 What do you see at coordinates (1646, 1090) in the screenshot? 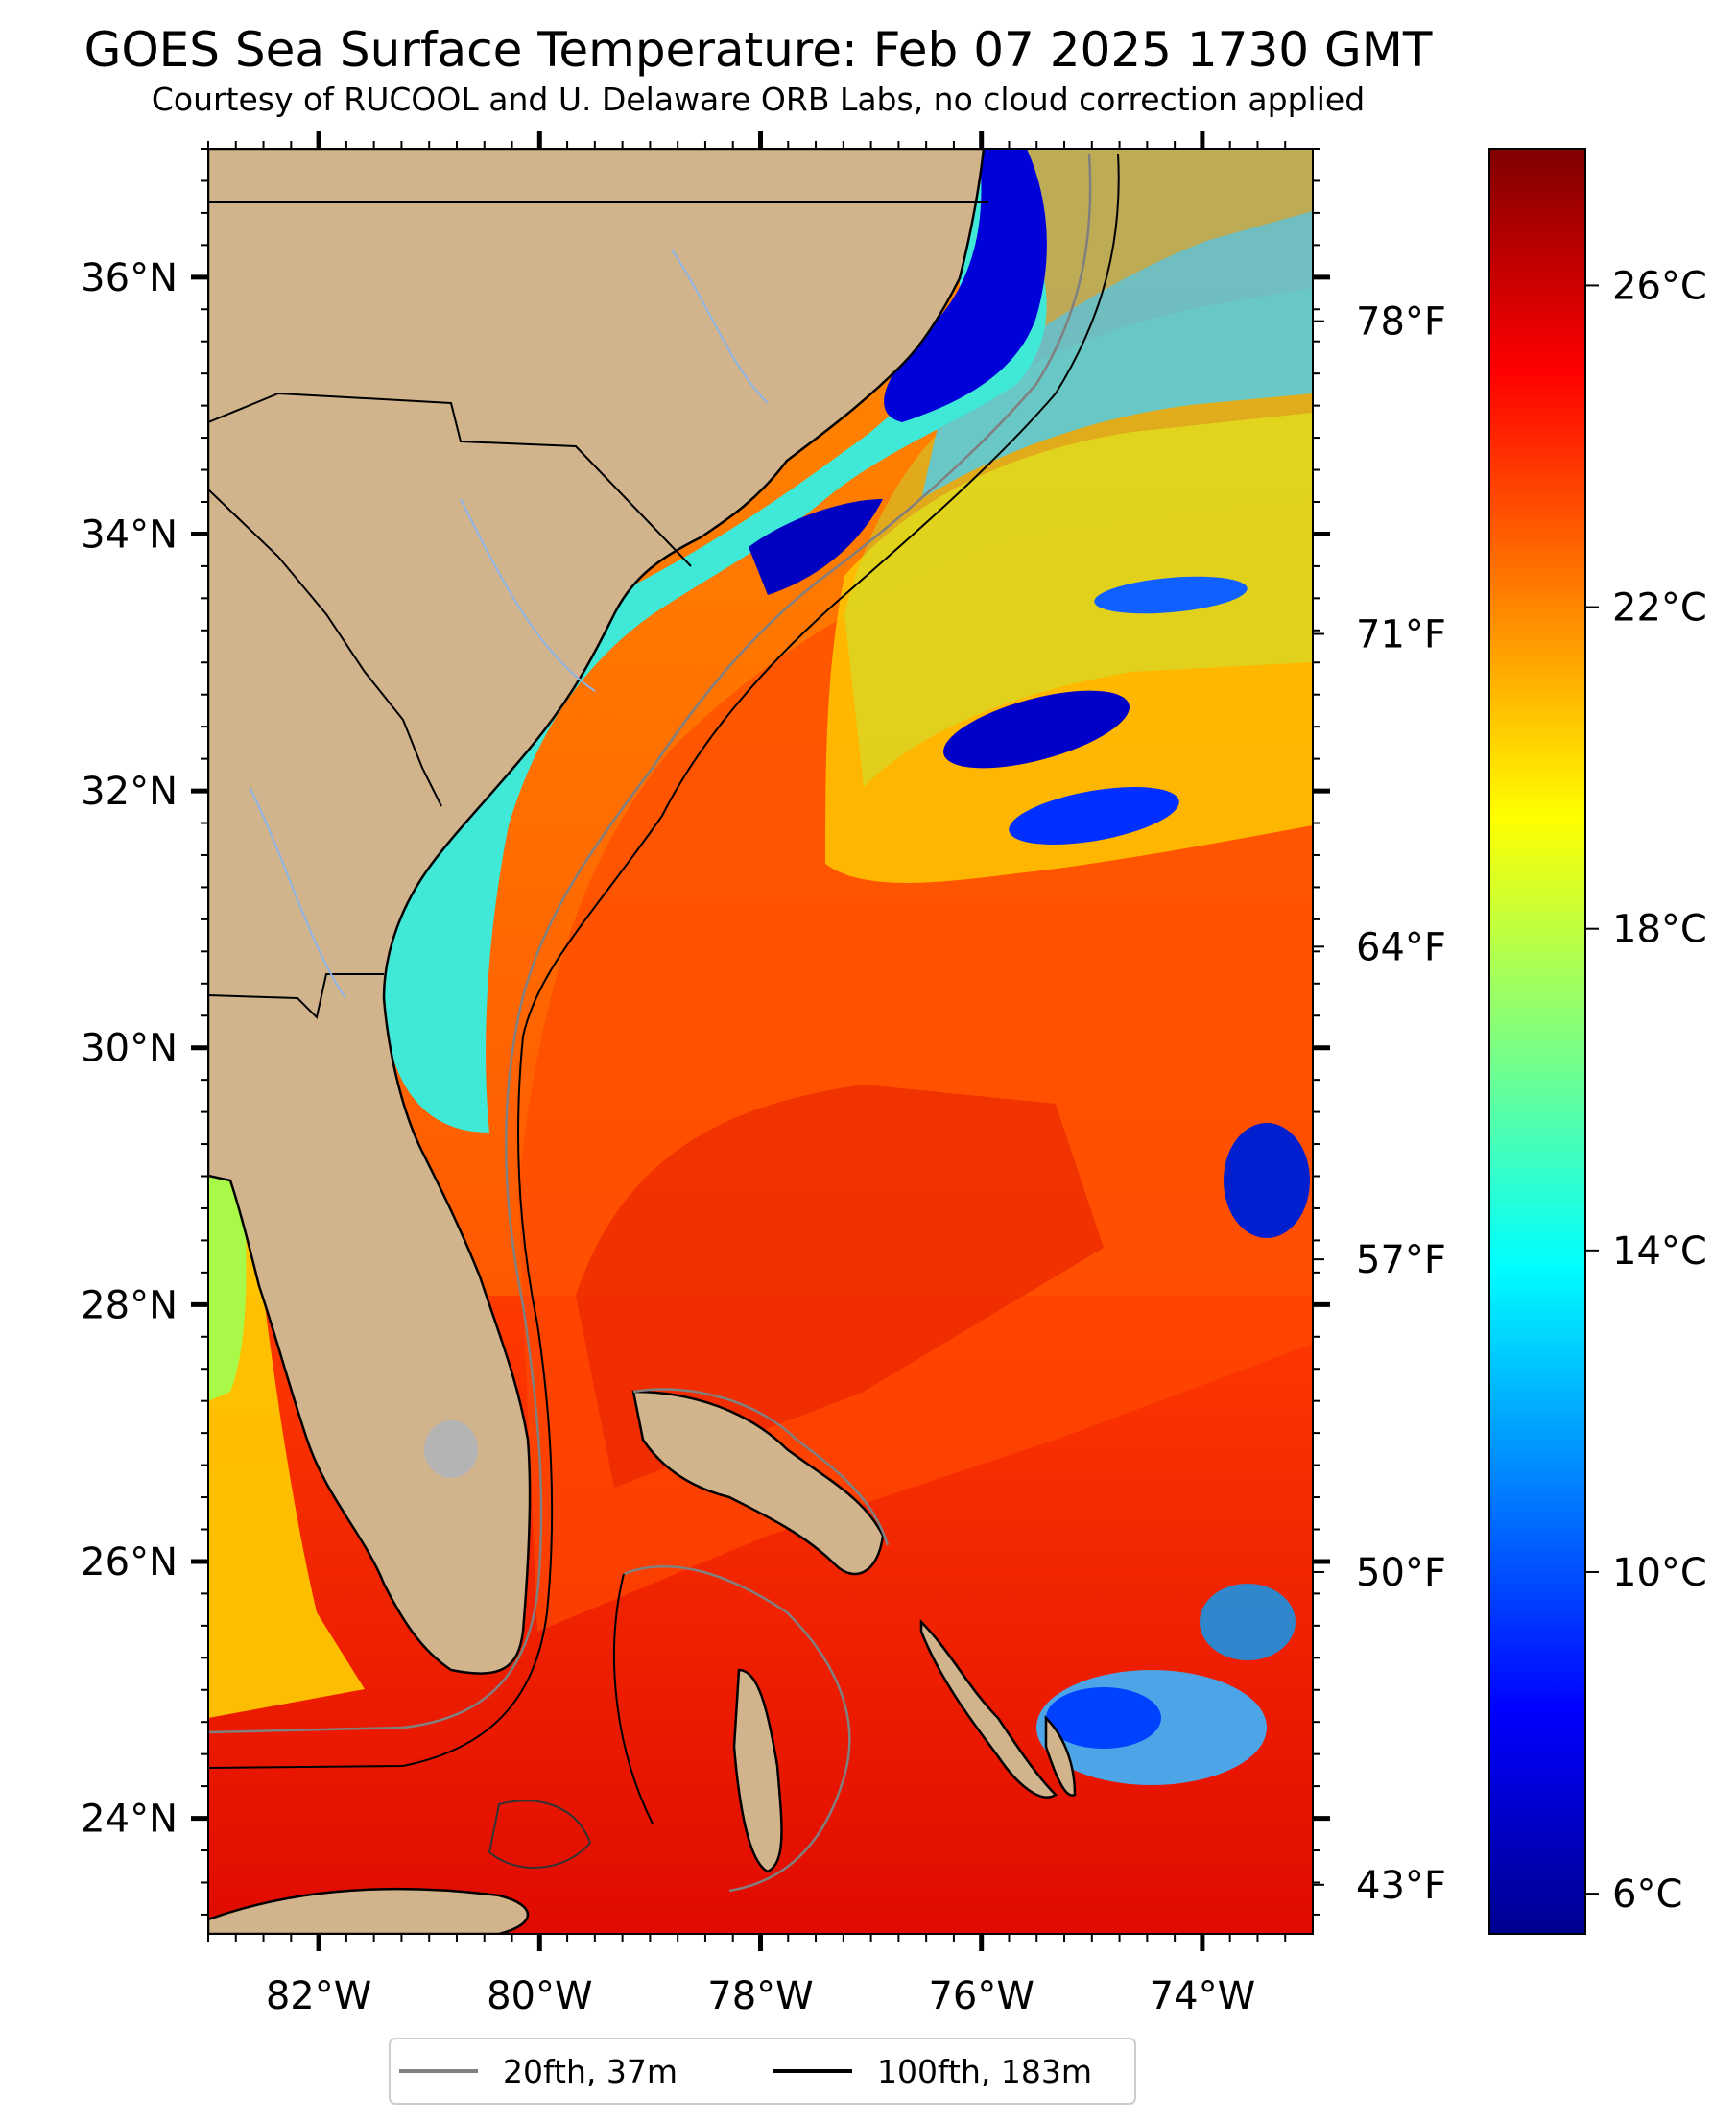
I see `colorbar-ticks: 26°C 22°C 18°C 14°C 10°C 6°C` at bounding box center [1646, 1090].